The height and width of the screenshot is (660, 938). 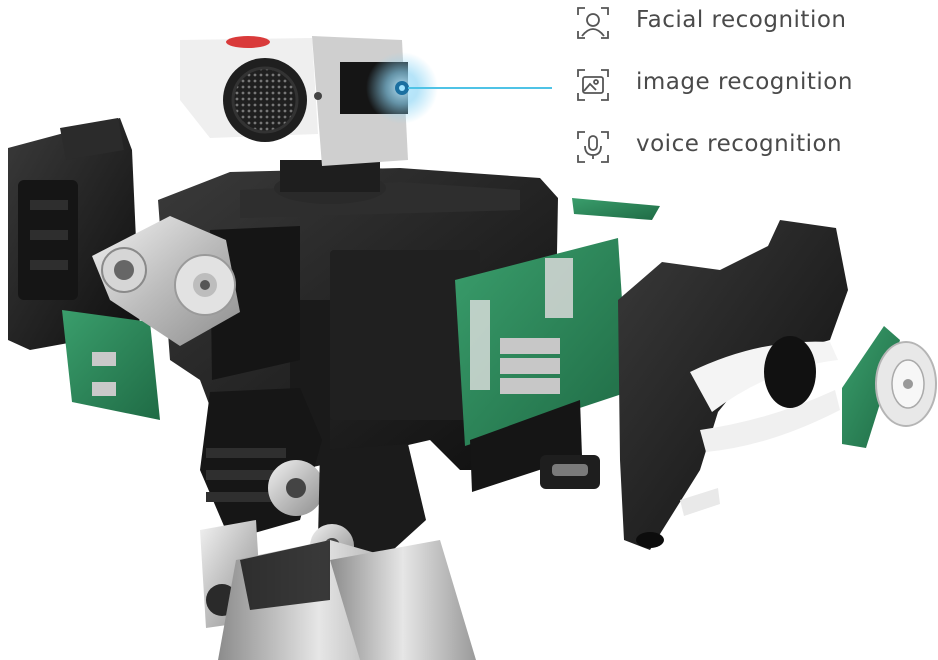 What do you see at coordinates (733, 385) in the screenshot?
I see `right-arm-shell` at bounding box center [733, 385].